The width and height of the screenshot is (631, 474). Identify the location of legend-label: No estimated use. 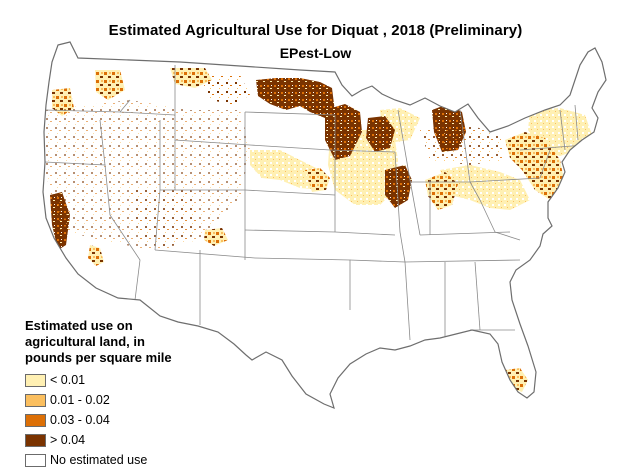
(99, 460).